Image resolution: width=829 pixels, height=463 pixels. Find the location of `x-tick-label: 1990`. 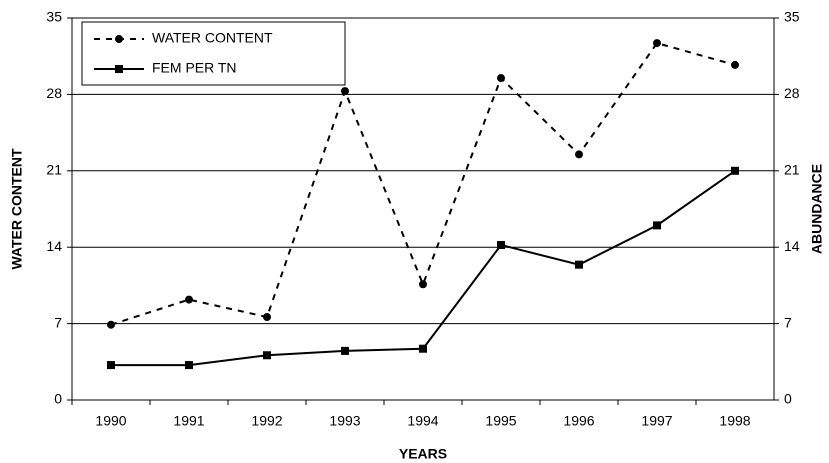

x-tick-label: 1990 is located at coordinates (110, 421).